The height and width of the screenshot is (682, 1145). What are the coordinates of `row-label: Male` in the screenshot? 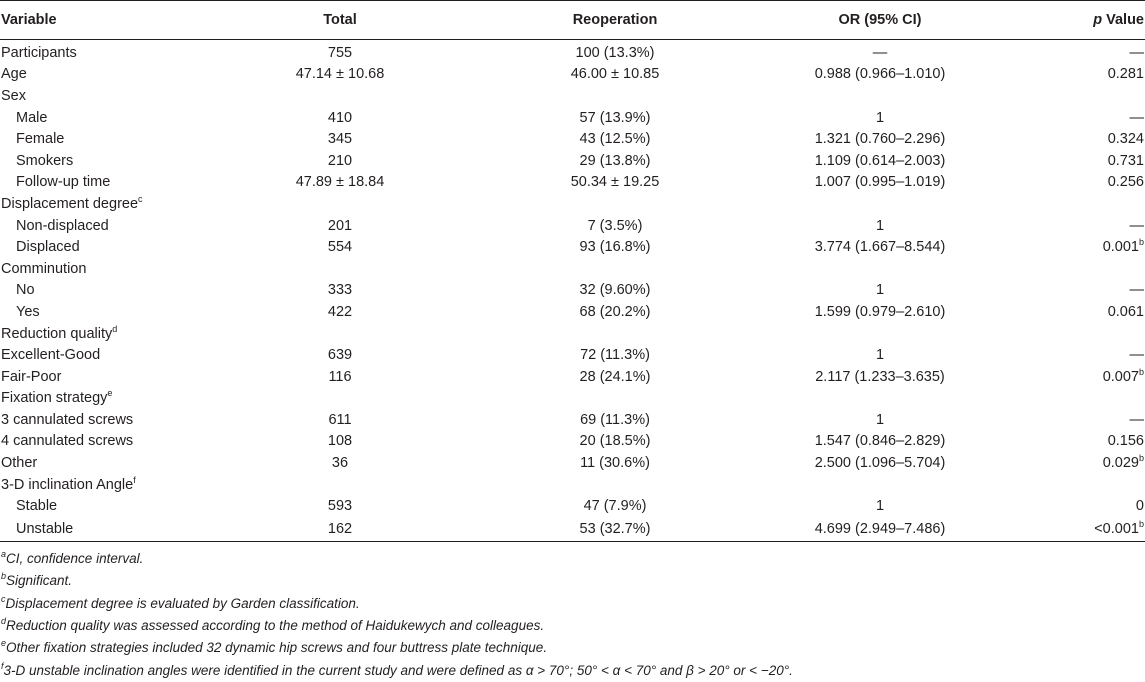 It's located at (97, 118).